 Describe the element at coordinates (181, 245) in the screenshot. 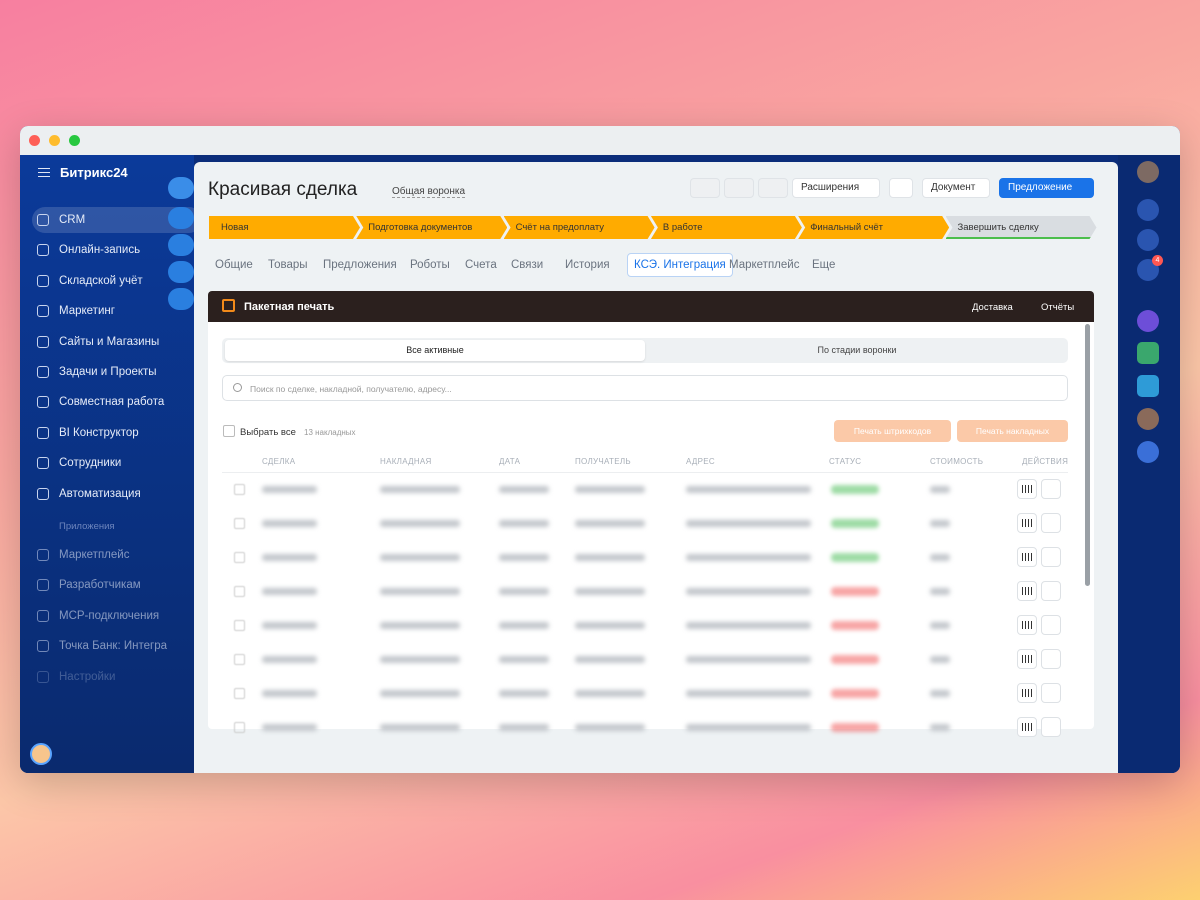

I see `minimize-slider` at that location.